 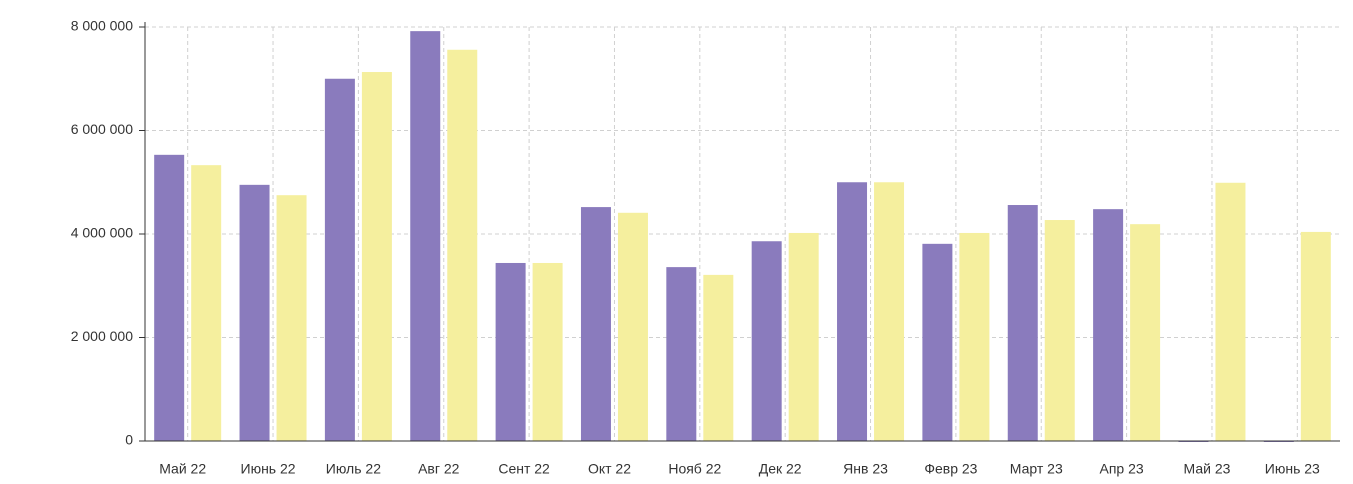 I want to click on x-tick-label: Сент 22, so click(x=524, y=469).